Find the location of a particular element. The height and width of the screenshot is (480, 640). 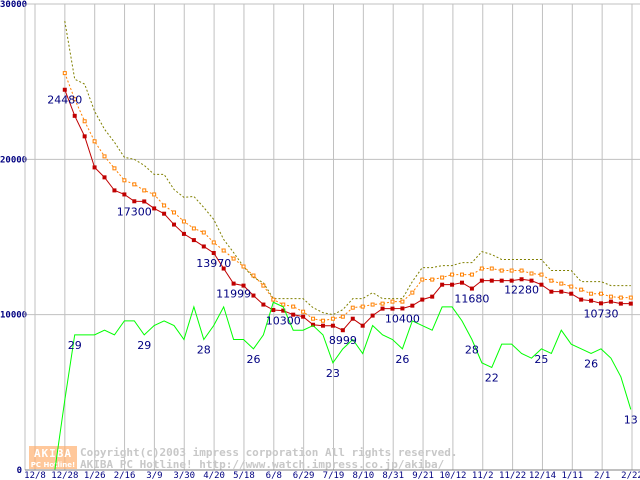

data-label-min: 10730 is located at coordinates (601, 313).